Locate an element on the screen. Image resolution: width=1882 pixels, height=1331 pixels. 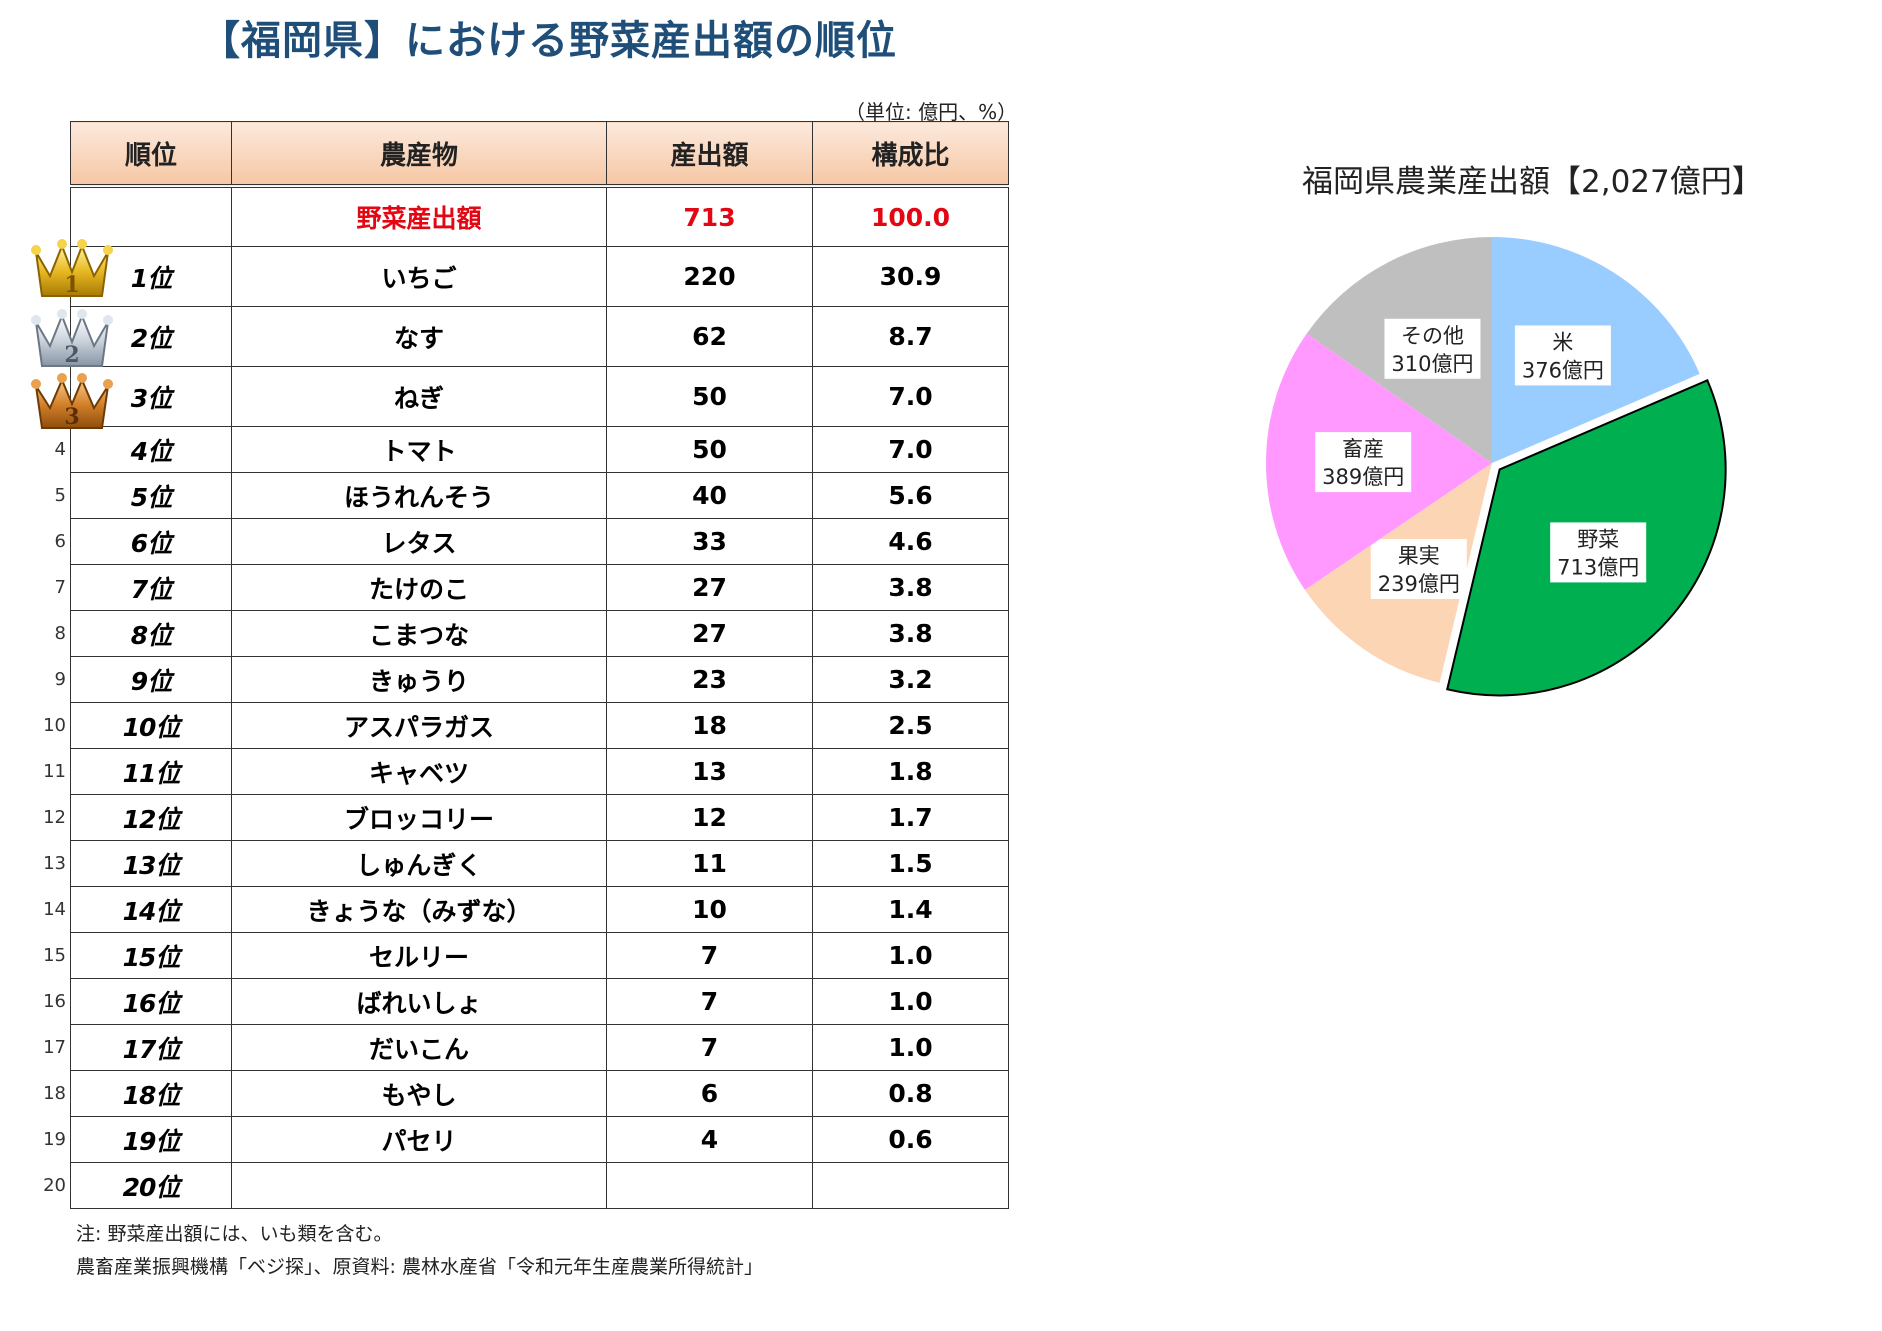
header-ratio: 構成比 is located at coordinates (910, 154).